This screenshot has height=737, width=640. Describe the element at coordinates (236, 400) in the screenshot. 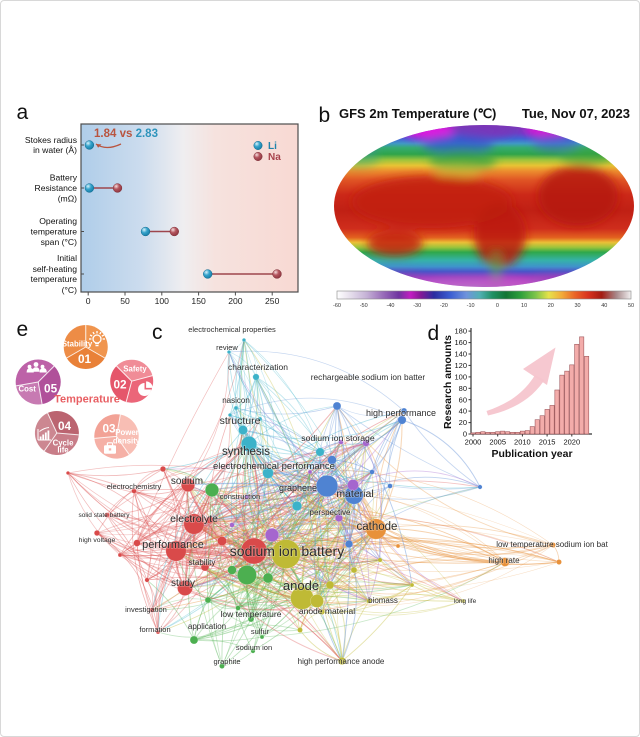

I see `svg-text: nasicon` at that location.